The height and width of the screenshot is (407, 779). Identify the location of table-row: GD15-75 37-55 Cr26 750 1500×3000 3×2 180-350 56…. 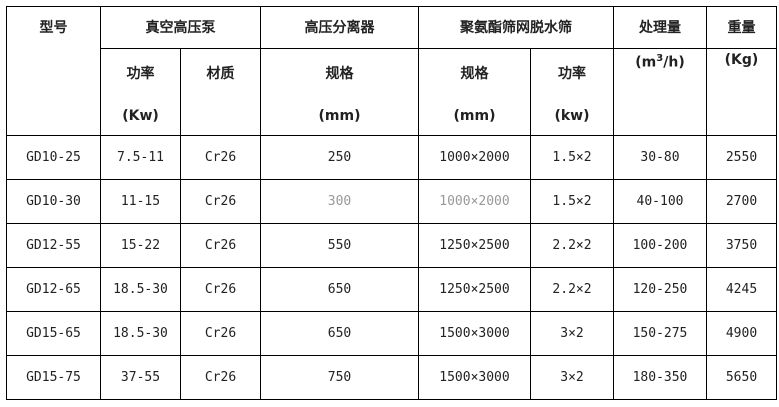
(391, 377).